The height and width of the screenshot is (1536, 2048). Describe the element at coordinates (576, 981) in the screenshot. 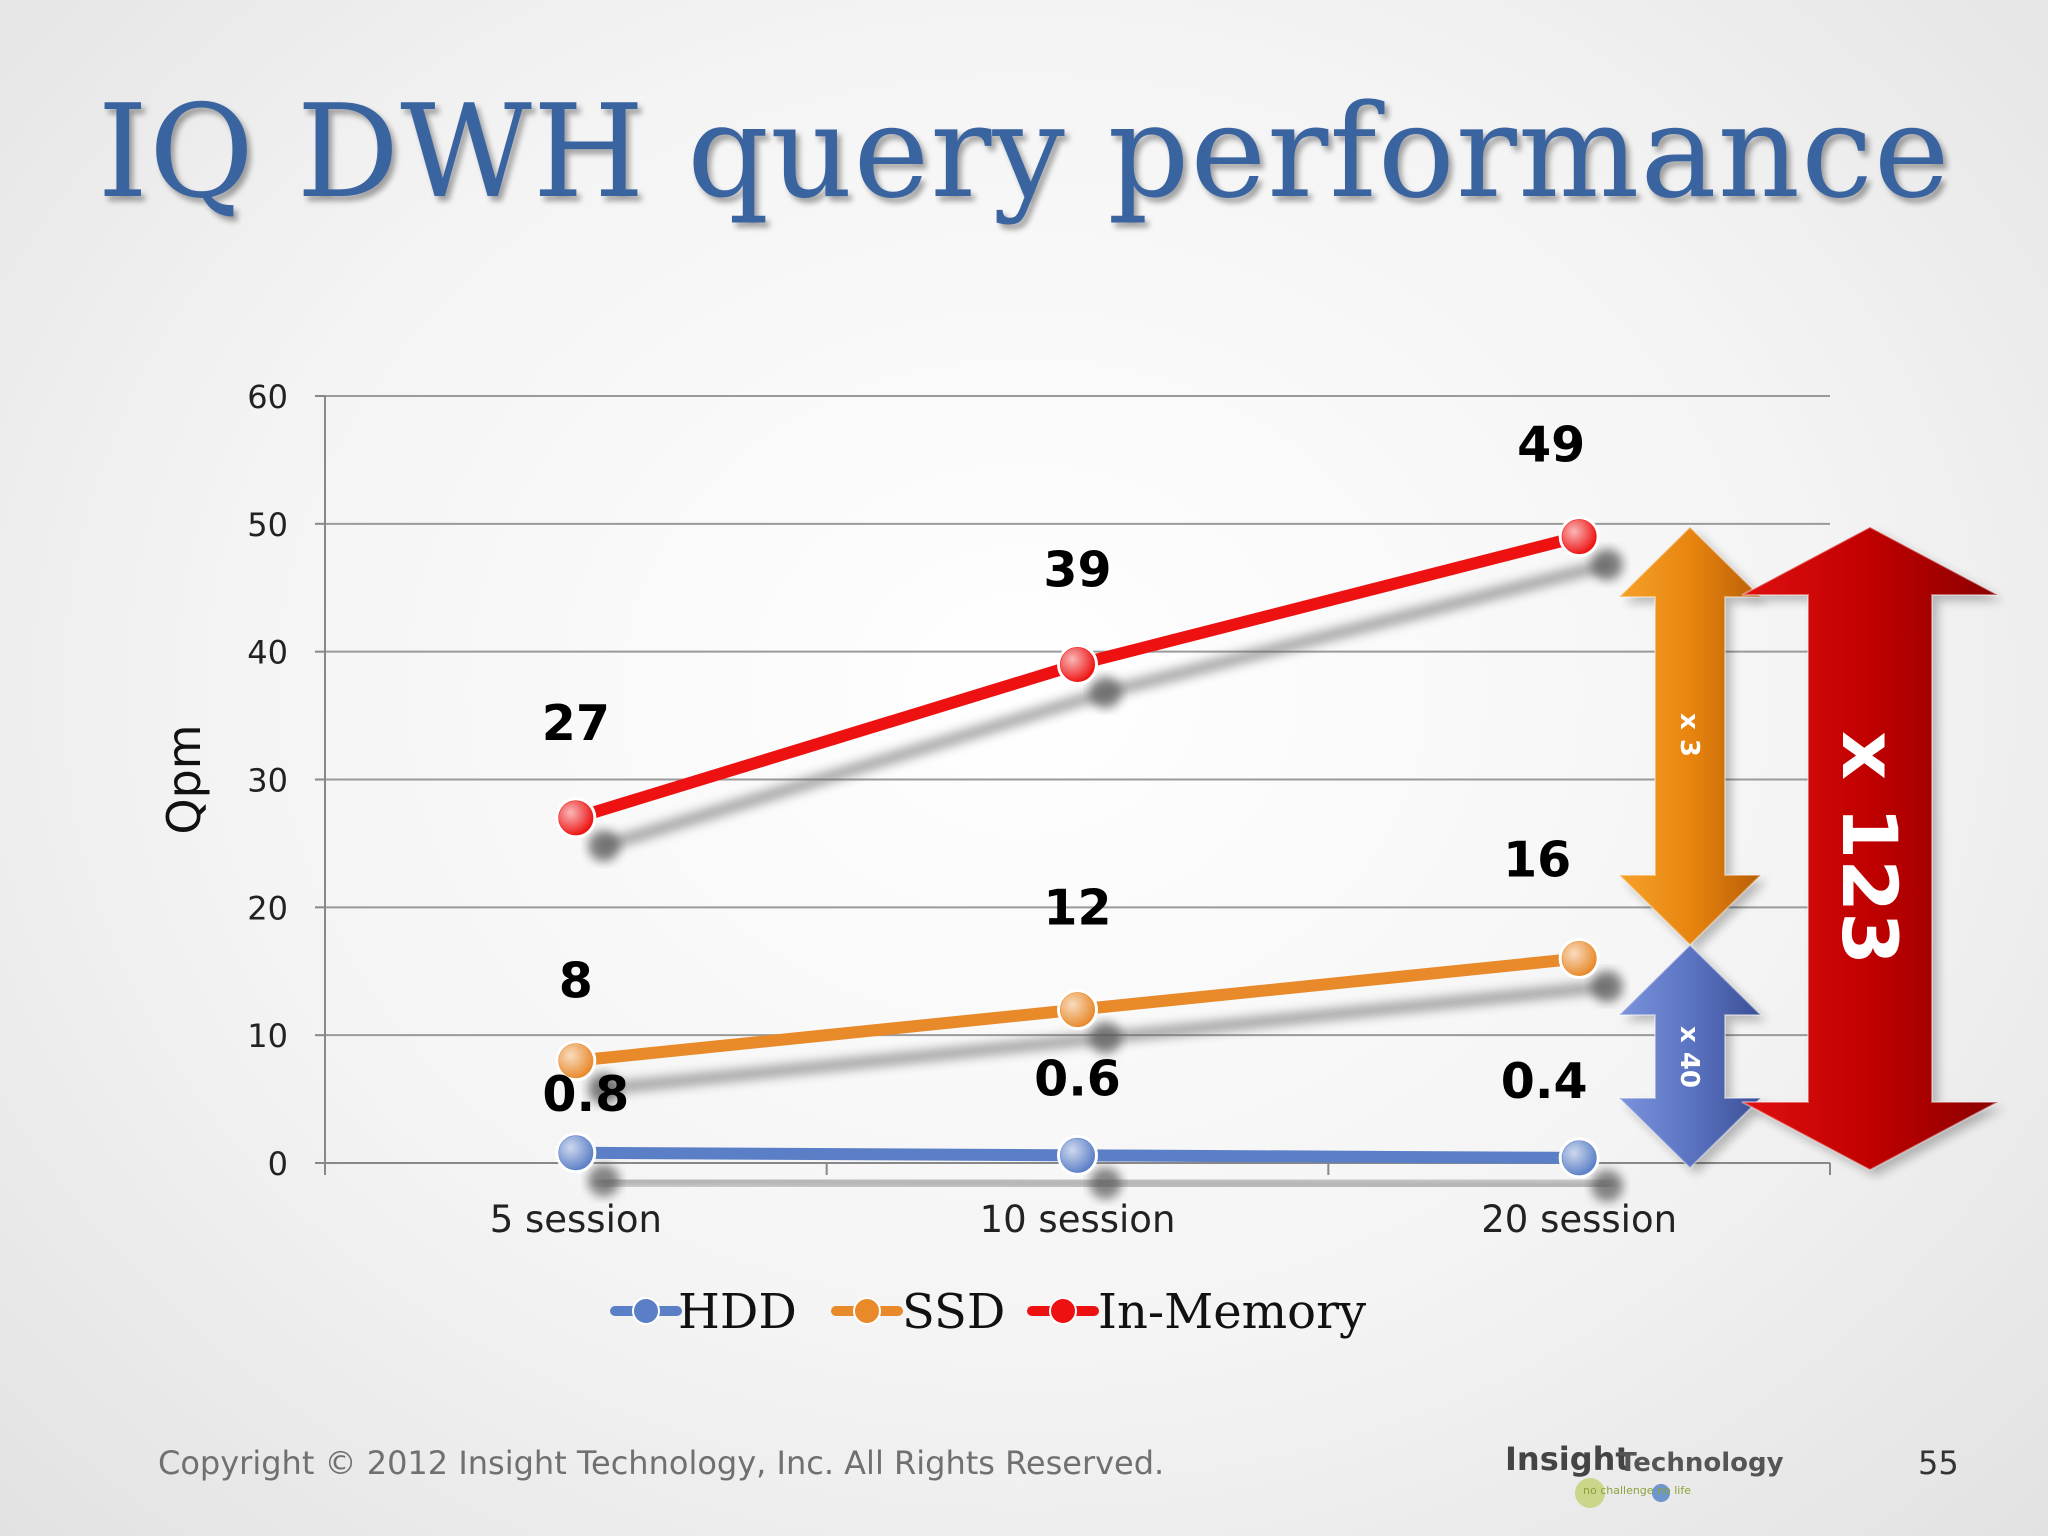

I see `data-label: 8` at that location.